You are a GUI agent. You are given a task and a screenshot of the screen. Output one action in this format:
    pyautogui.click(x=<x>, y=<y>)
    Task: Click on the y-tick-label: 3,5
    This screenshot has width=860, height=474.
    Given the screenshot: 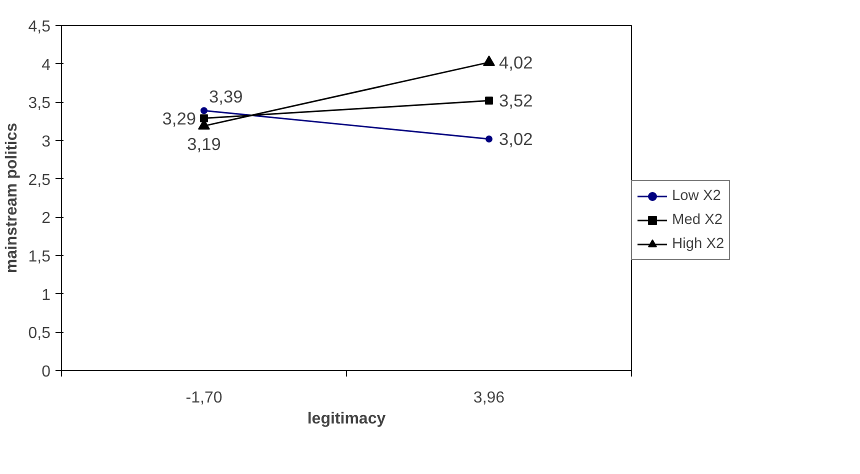 What is the action you would take?
    pyautogui.click(x=39, y=103)
    